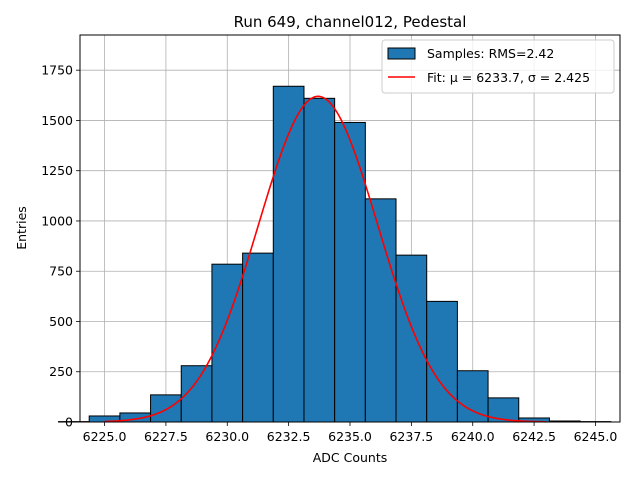 The width and height of the screenshot is (640, 480). What do you see at coordinates (227, 436) in the screenshot?
I see `x-tick-label: 6230.0` at bounding box center [227, 436].